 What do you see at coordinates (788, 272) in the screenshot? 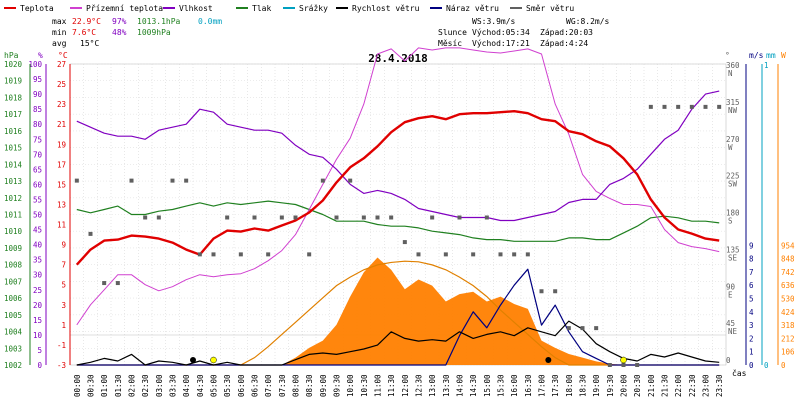
I see `solar-tick: 742` at bounding box center [788, 272].